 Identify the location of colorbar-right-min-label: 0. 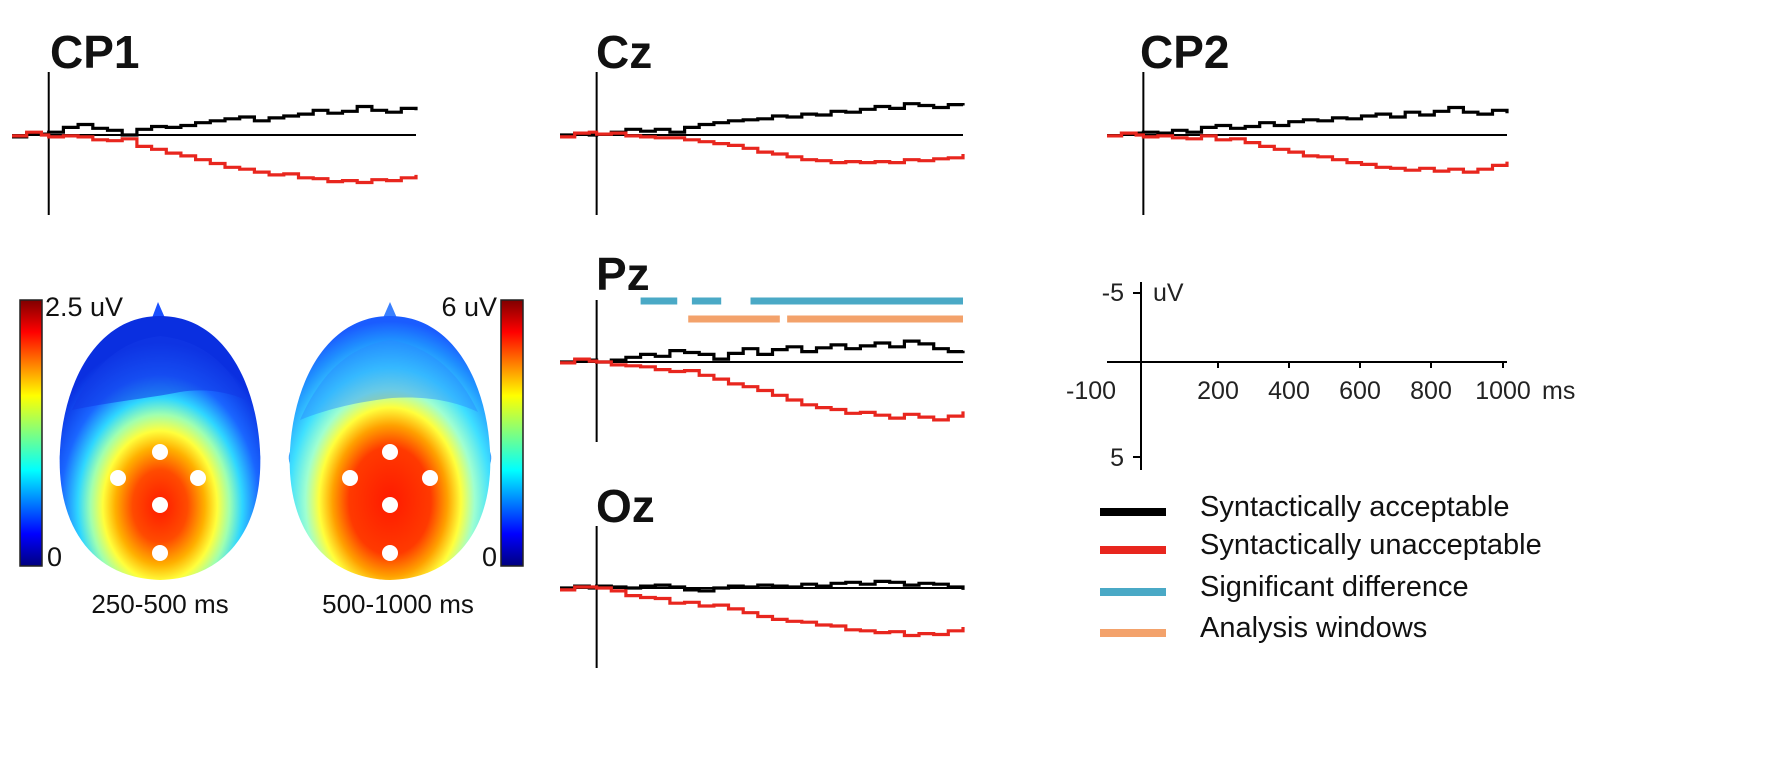
(489, 557).